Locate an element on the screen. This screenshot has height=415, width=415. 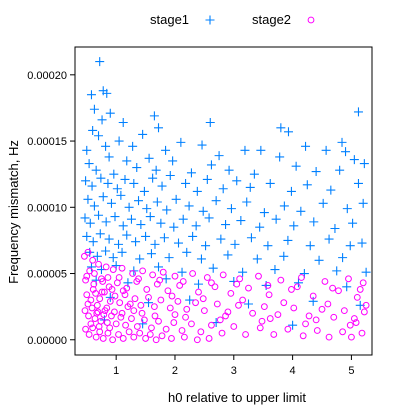
x-axis-label: h0 relative to upper limit is located at coordinates (237, 397).